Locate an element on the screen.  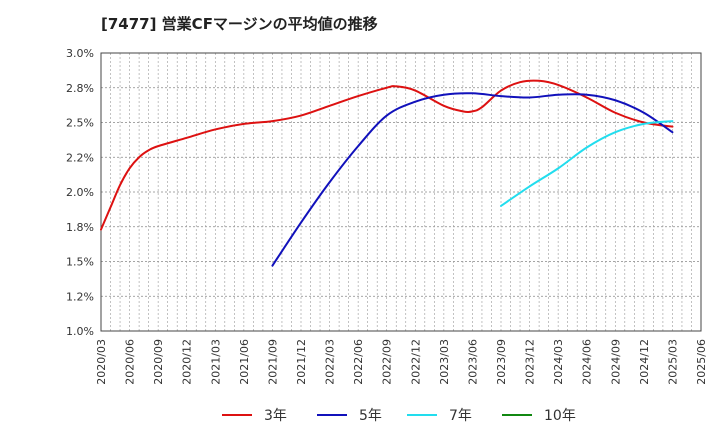
x-tick-label: 2025/03 is located at coordinates (672, 362).